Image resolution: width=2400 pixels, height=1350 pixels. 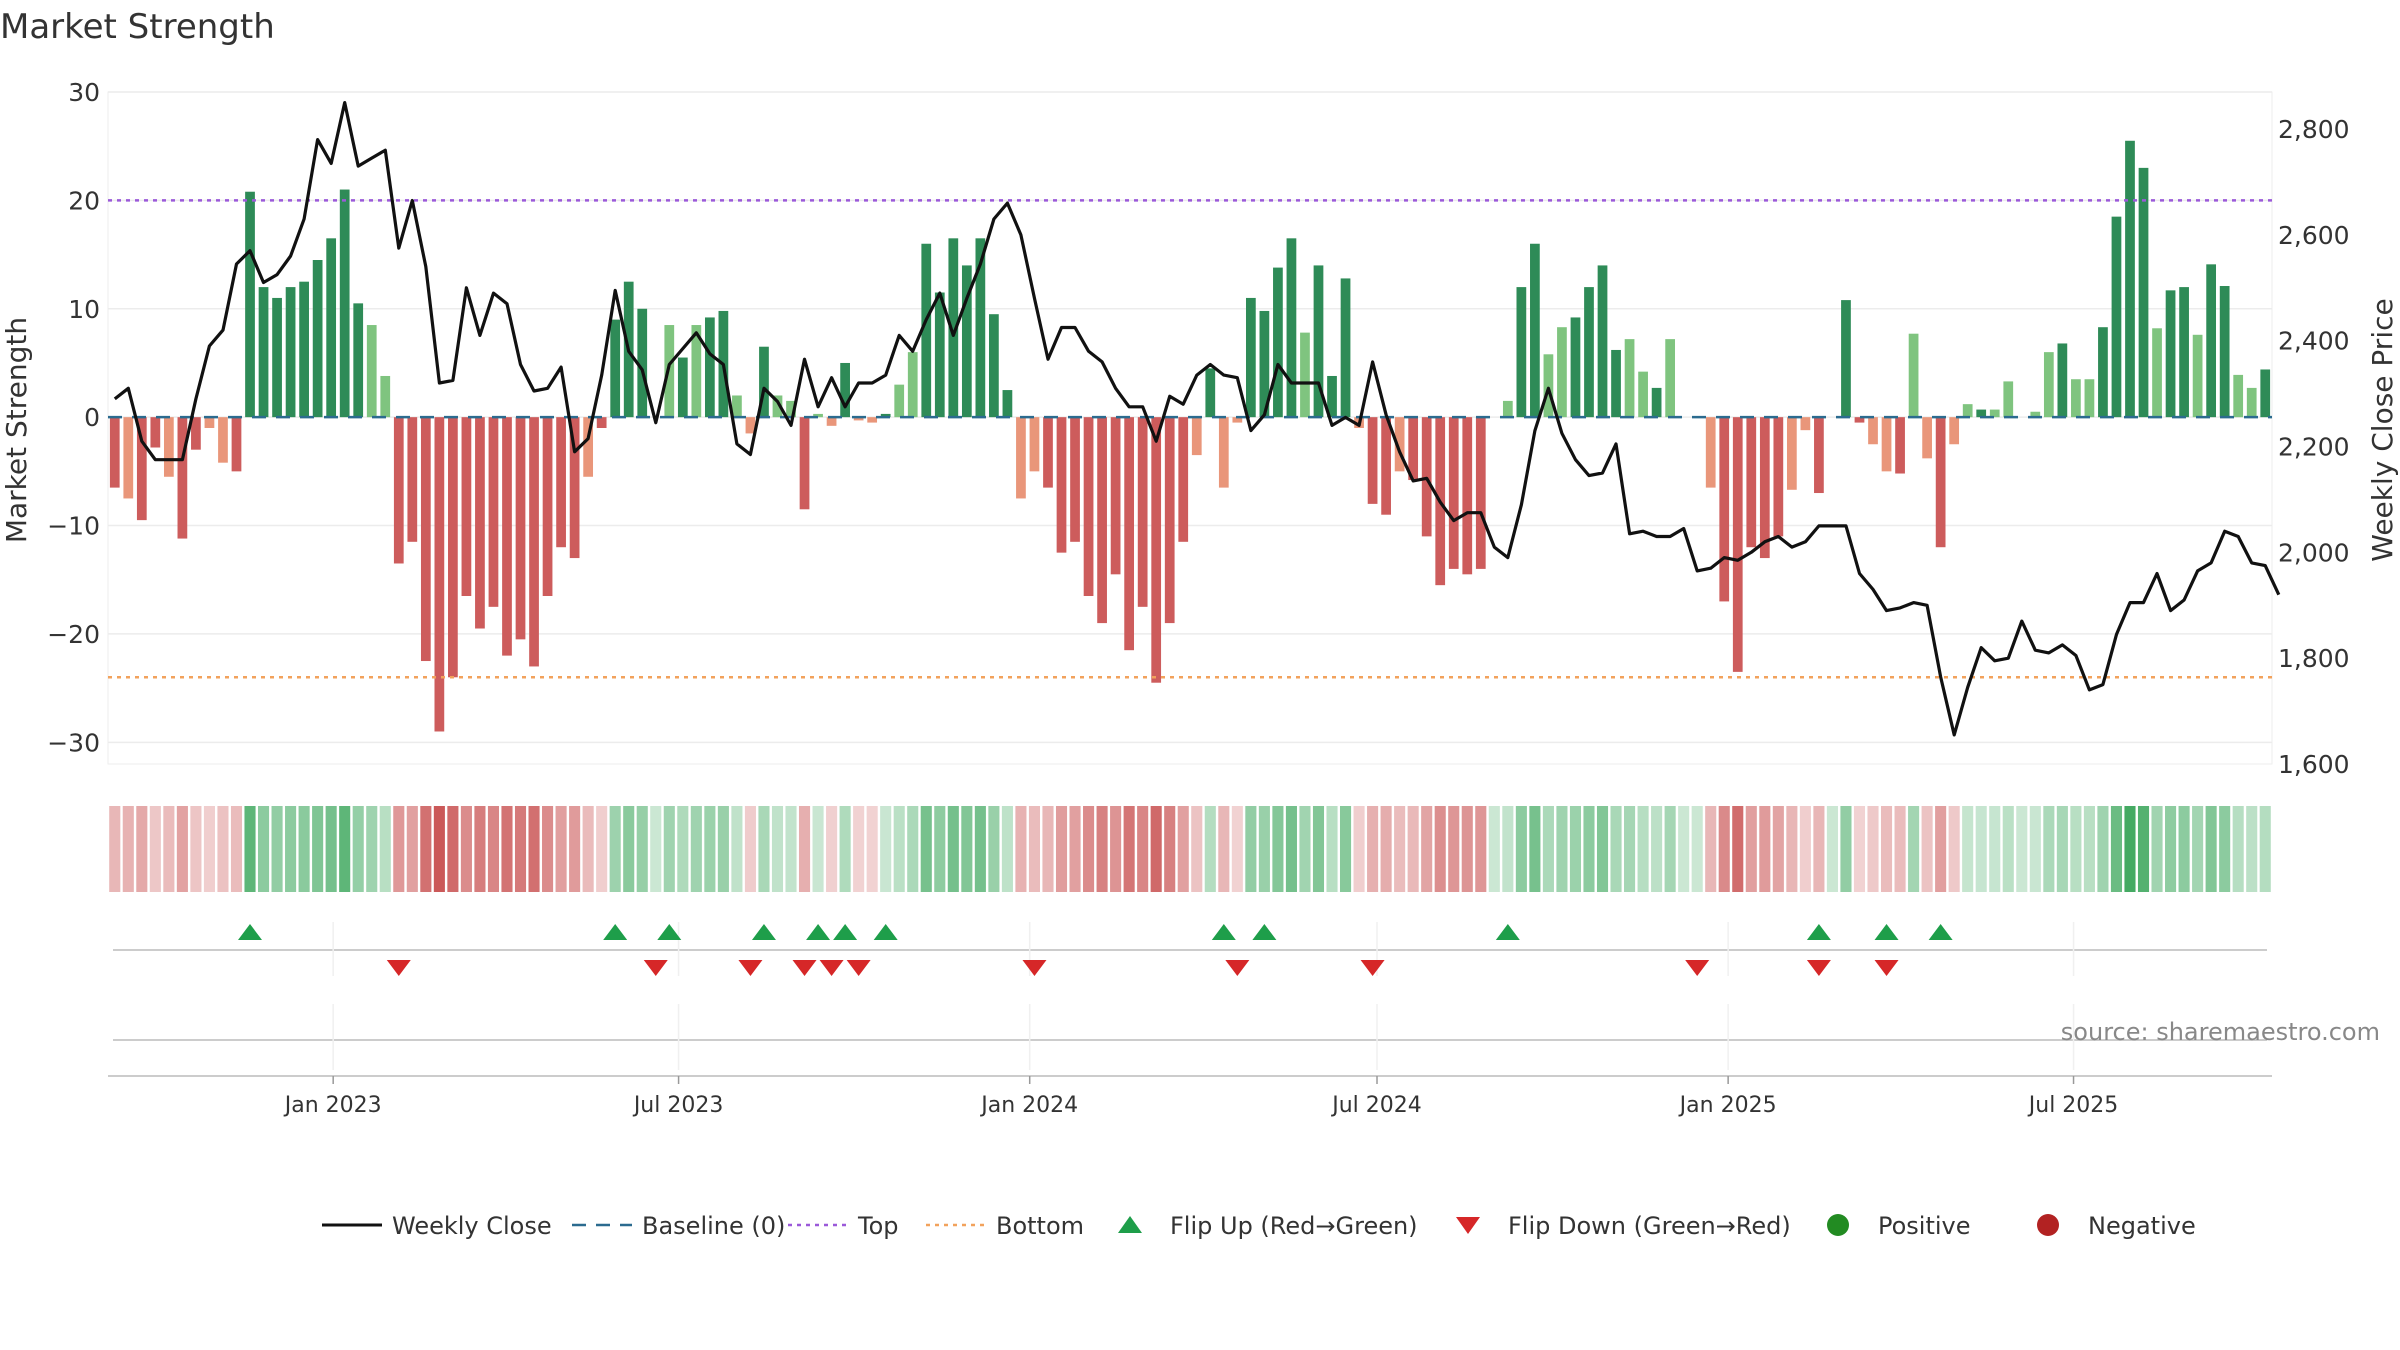 I want to click on flip-up-marker, so click(x=1886, y=932).